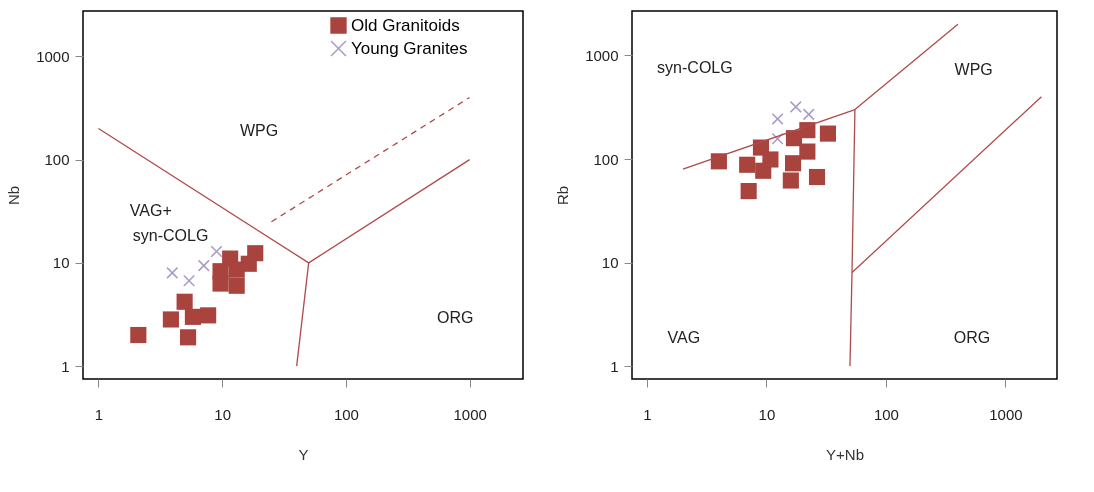 This screenshot has width=1094, height=492. What do you see at coordinates (405, 25) in the screenshot?
I see `legend-label: Old Granitoids` at bounding box center [405, 25].